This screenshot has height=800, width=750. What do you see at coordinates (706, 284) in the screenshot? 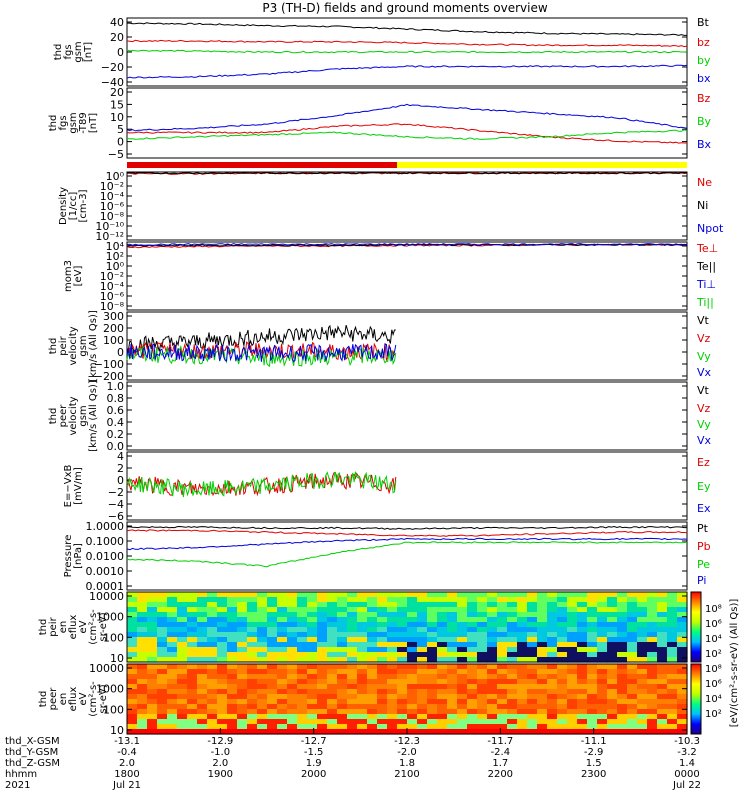
I see `legend-Ti: Ti⊥` at bounding box center [706, 284].